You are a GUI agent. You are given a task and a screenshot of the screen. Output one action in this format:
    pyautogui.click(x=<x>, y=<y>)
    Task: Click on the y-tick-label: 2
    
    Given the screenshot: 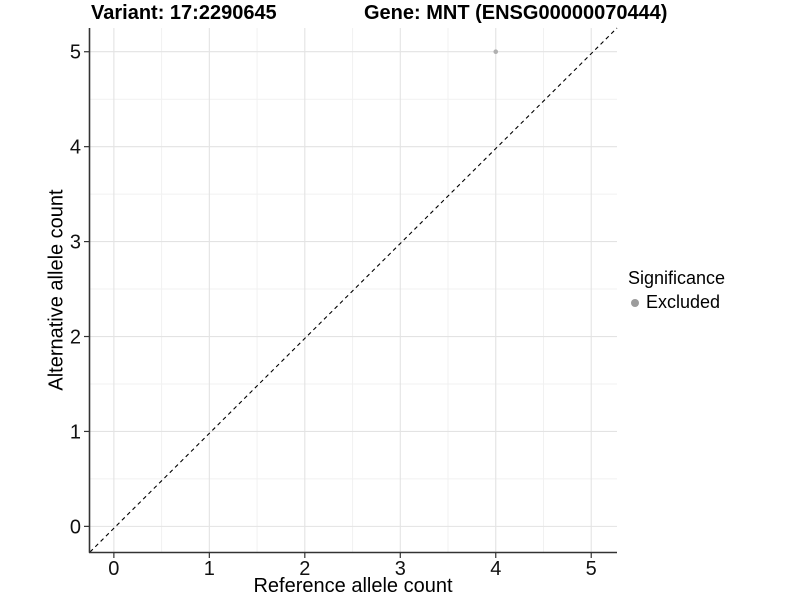 What is the action you would take?
    pyautogui.click(x=75, y=338)
    